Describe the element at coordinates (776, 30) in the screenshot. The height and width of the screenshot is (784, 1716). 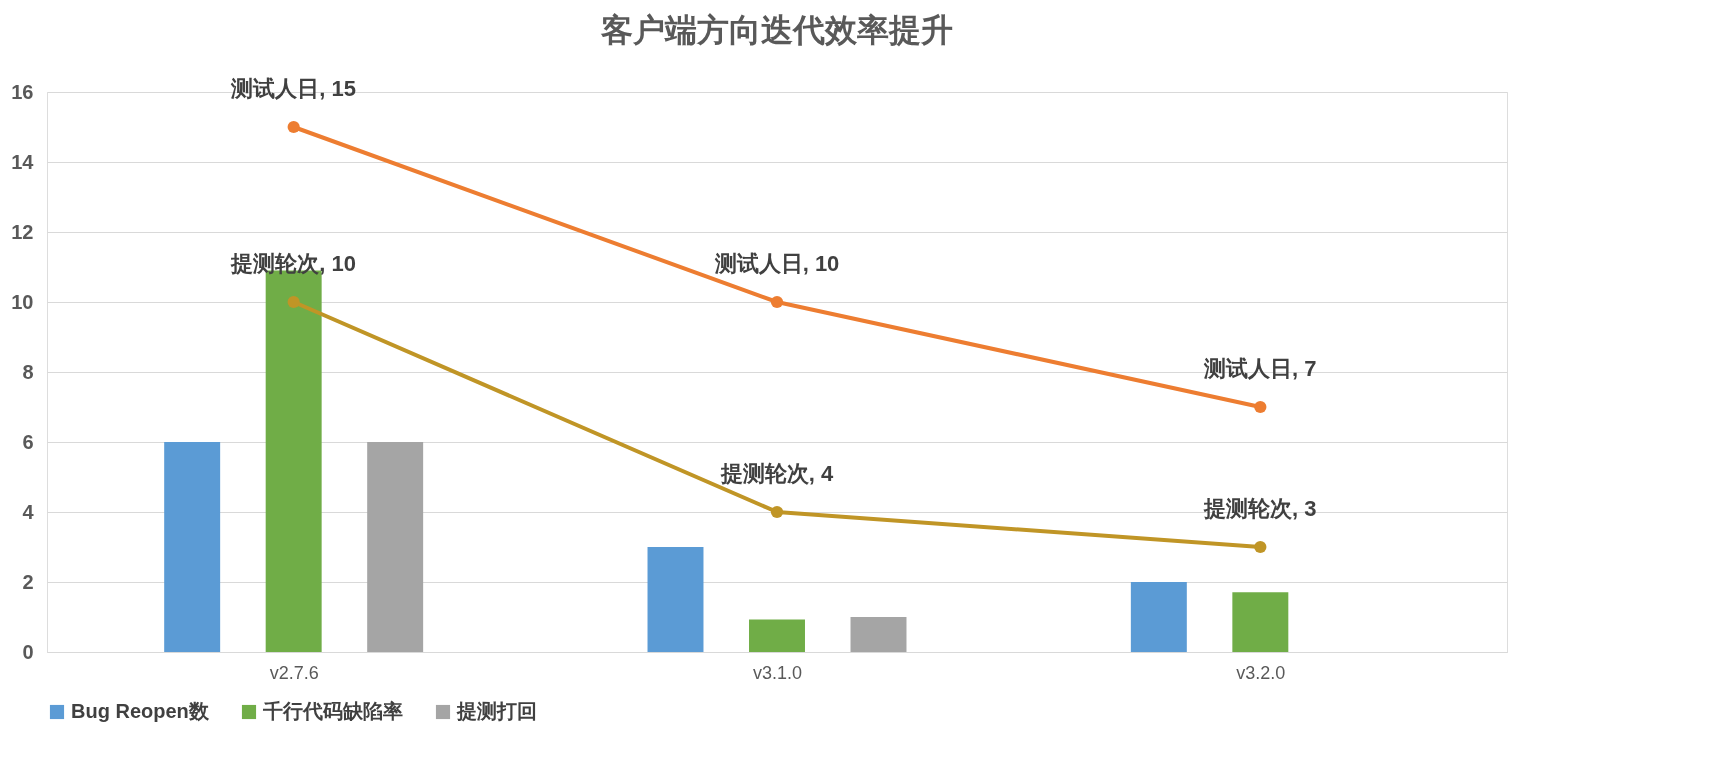
I see `chart-title: 客户端方向迭代效率提升` at that location.